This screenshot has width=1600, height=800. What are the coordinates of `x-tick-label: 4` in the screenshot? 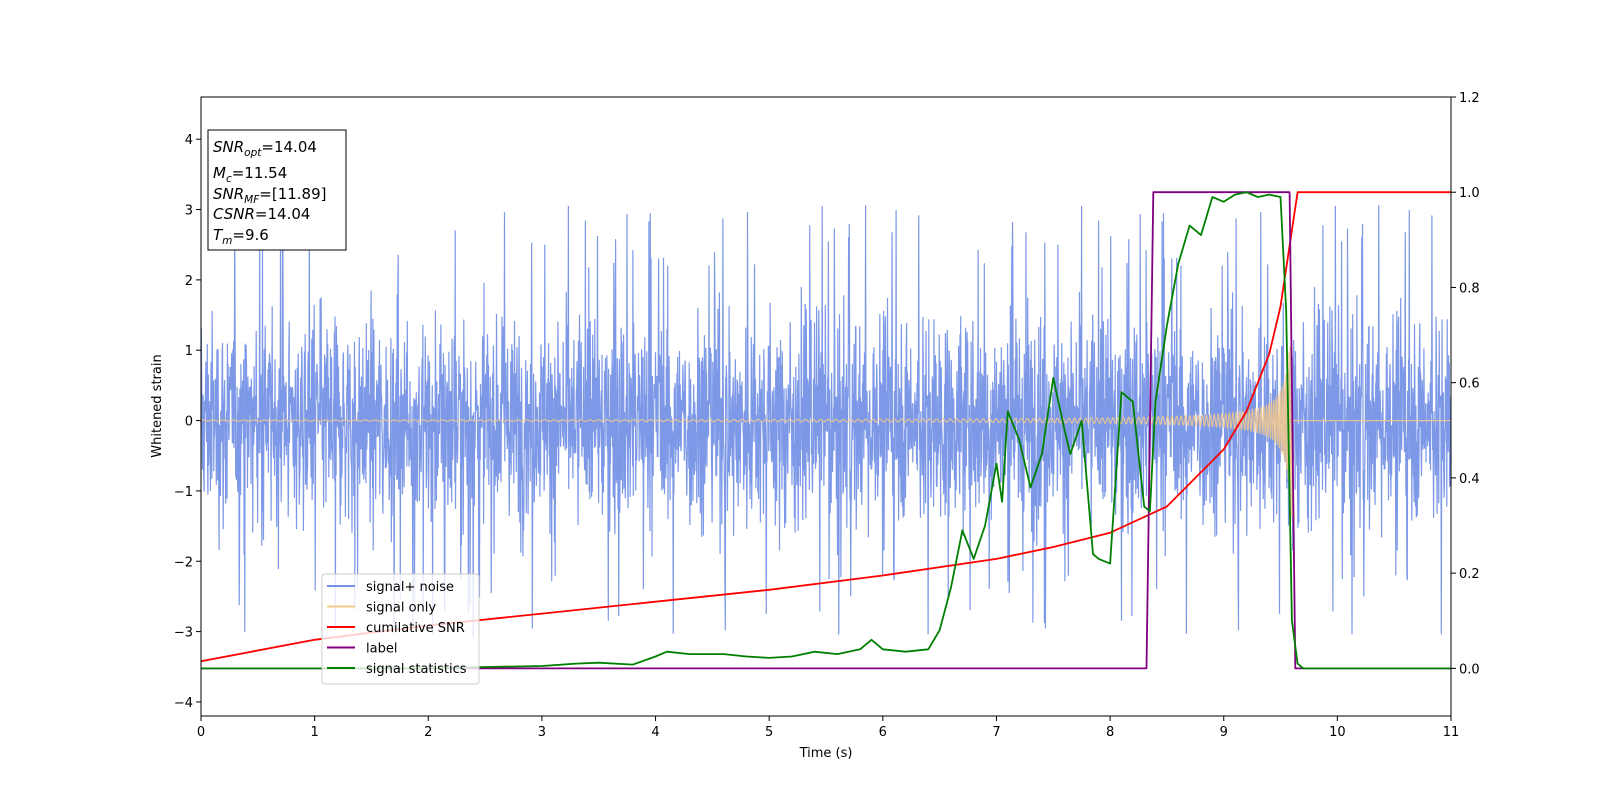 It's located at (655, 732).